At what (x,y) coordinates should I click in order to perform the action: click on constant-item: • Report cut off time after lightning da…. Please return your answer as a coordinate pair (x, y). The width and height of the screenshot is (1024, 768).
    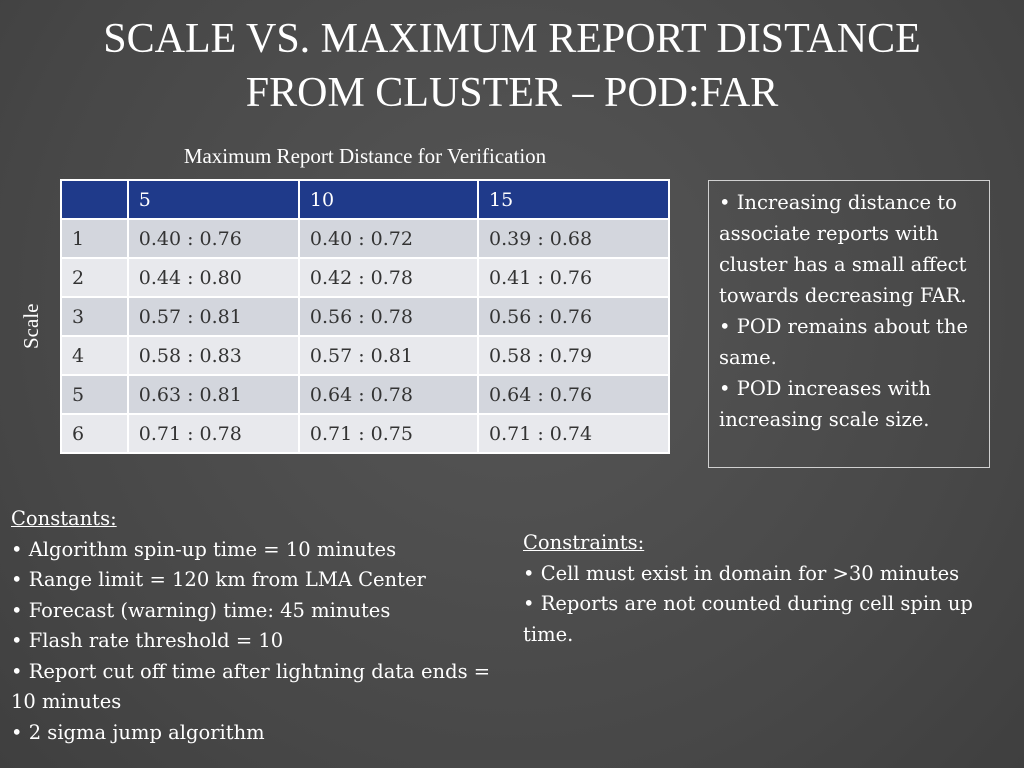
    Looking at the image, I should click on (251, 686).